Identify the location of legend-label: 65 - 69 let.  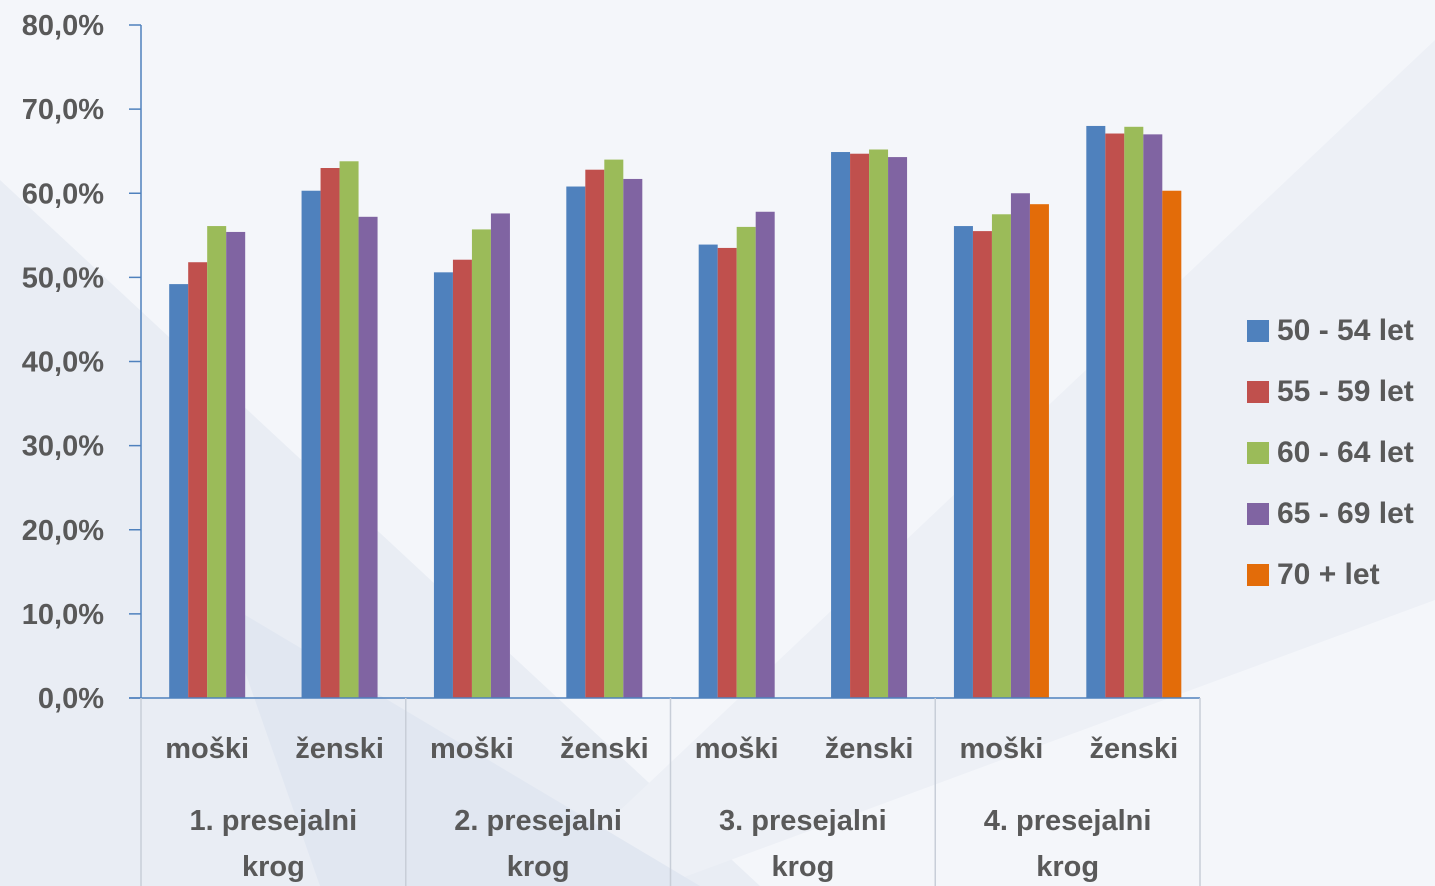
(1345, 514).